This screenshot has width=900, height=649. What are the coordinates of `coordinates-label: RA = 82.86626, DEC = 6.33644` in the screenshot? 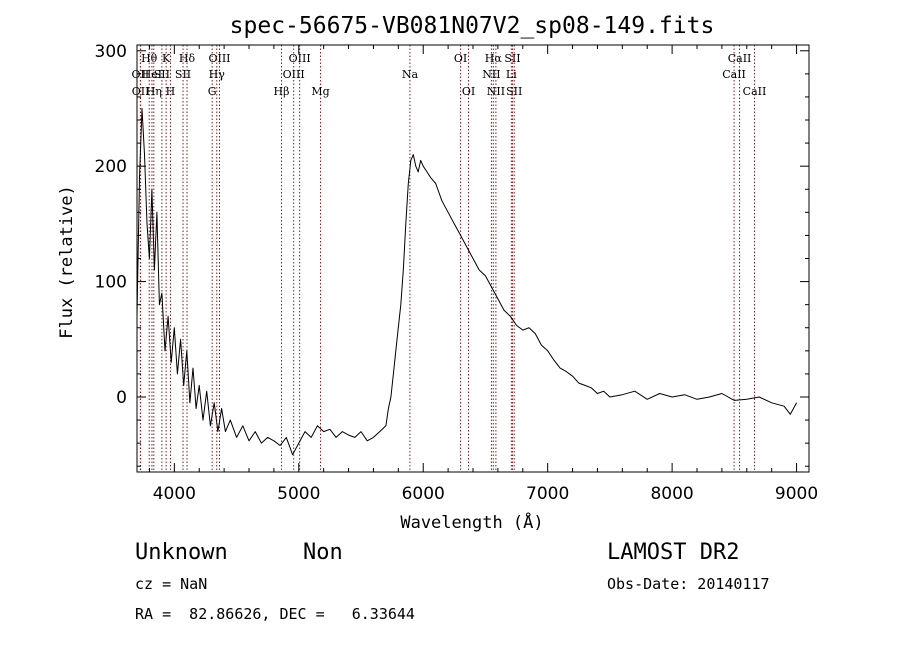 It's located at (275, 614).